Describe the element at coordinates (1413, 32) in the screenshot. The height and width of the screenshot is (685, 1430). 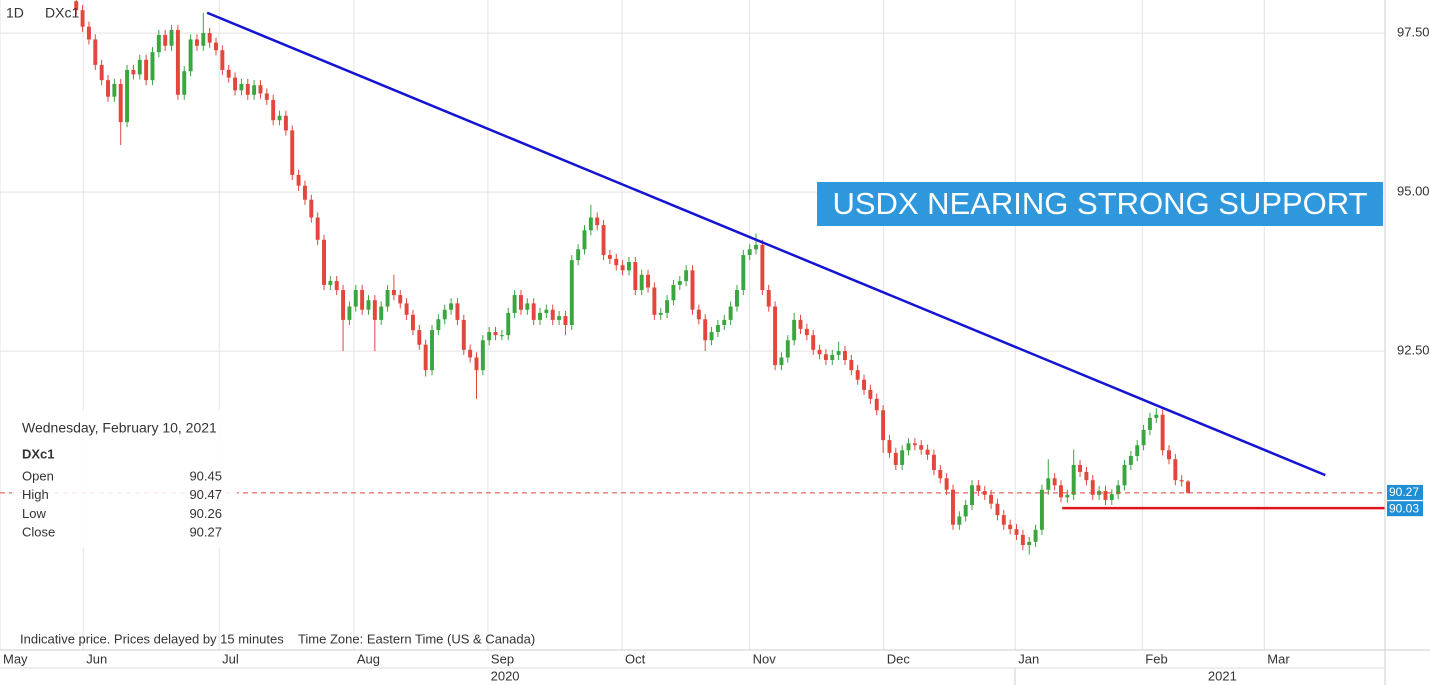
I see `y-tick-label: 97.50` at that location.